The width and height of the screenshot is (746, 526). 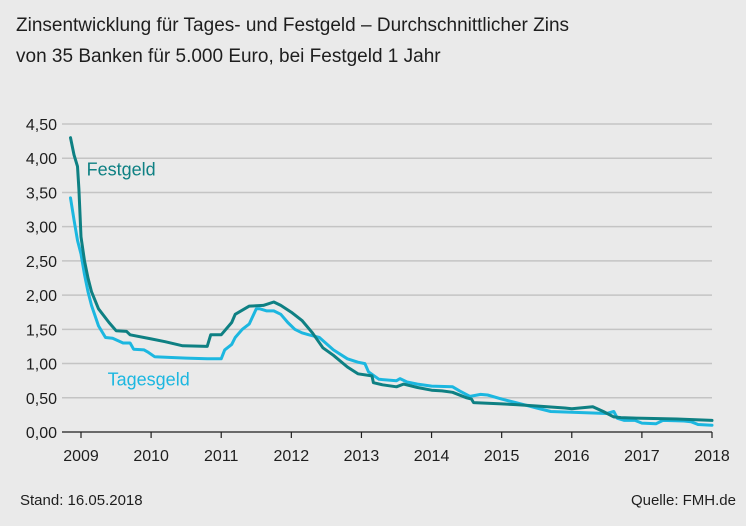 What do you see at coordinates (41, 365) in the screenshot?
I see `y-tick-label-2: 1,00` at bounding box center [41, 365].